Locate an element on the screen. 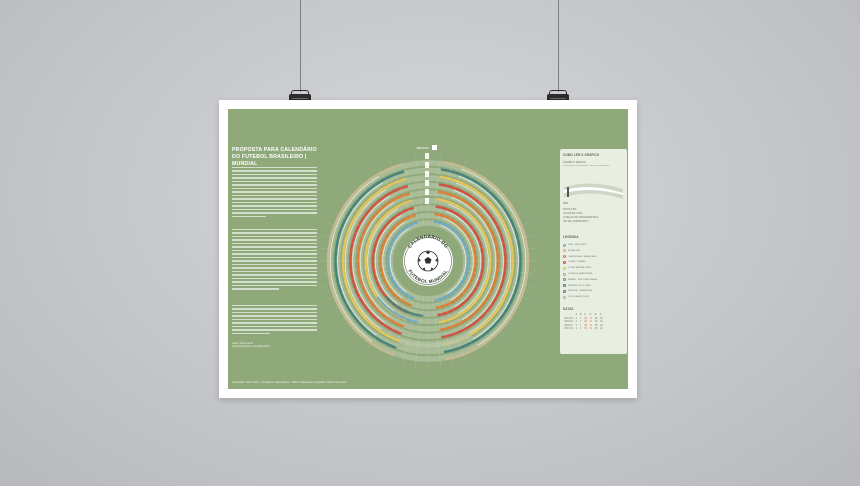 The image size is (860, 486). legend-label: COPA SUL-AMERICANA is located at coordinates (580, 274).